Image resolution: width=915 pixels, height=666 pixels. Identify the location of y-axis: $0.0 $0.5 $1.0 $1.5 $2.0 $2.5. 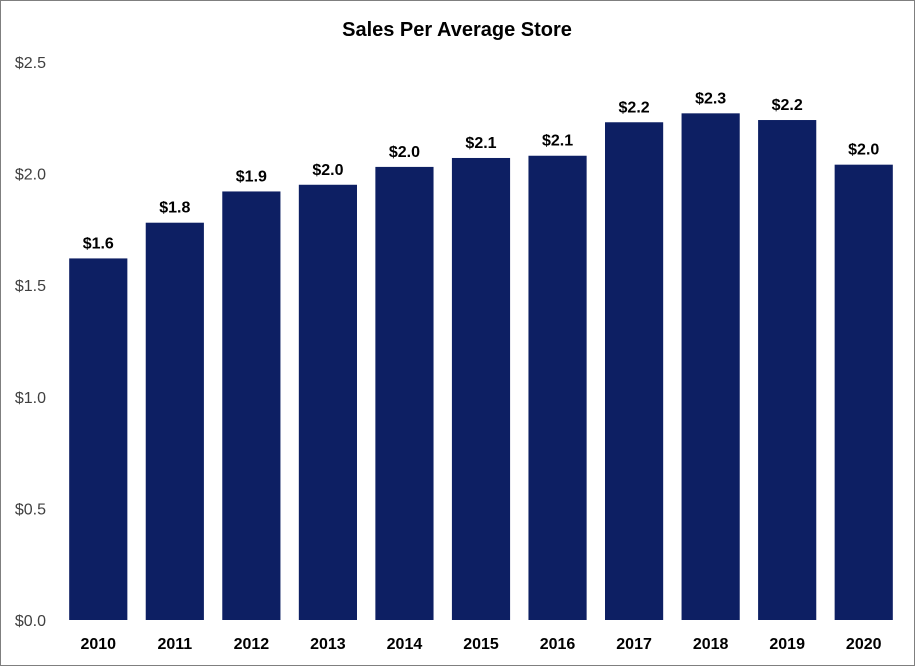
(30, 342).